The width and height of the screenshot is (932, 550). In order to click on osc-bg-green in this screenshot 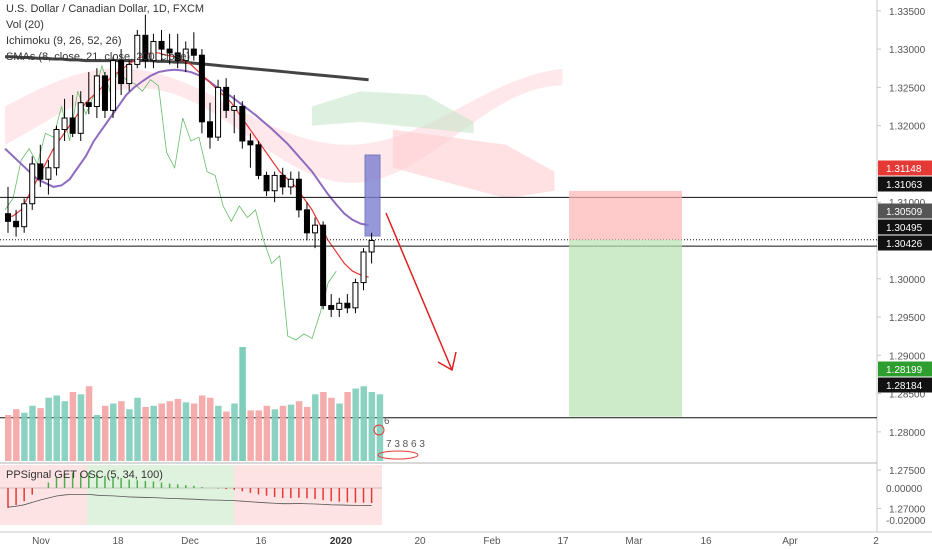, I will do `click(160, 495)`.